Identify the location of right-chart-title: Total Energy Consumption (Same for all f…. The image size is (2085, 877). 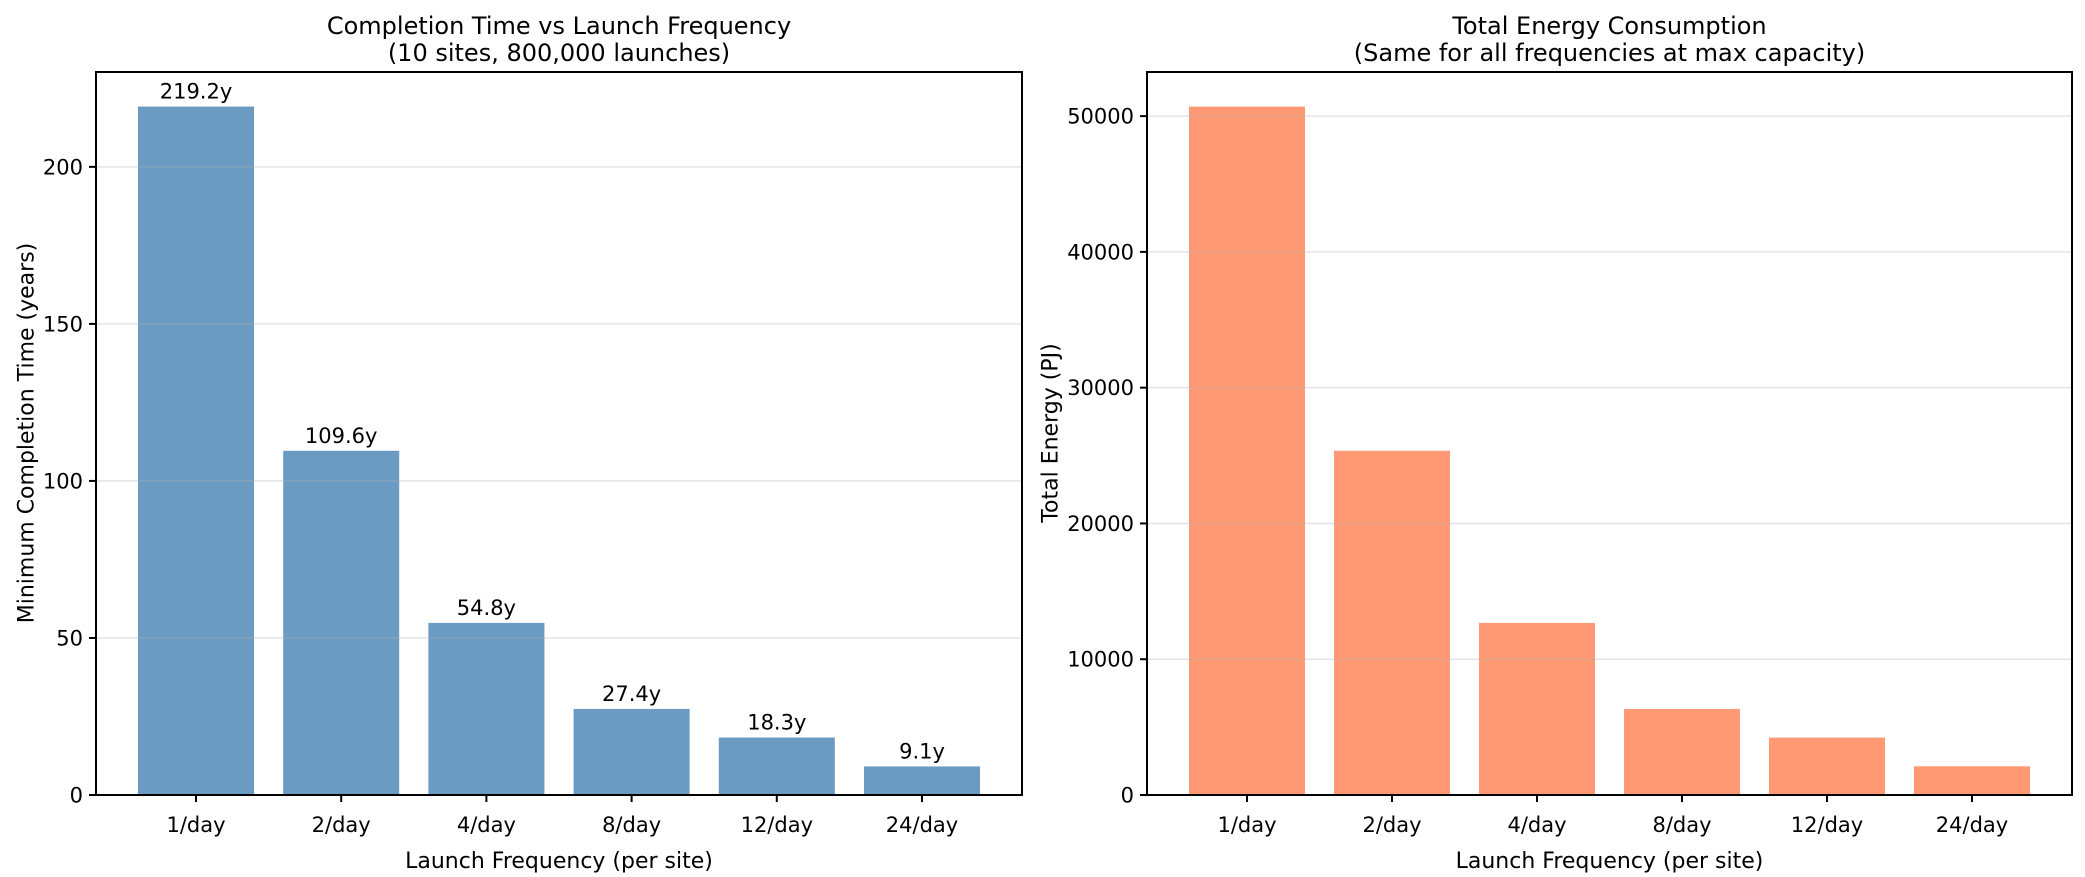
(1609, 40).